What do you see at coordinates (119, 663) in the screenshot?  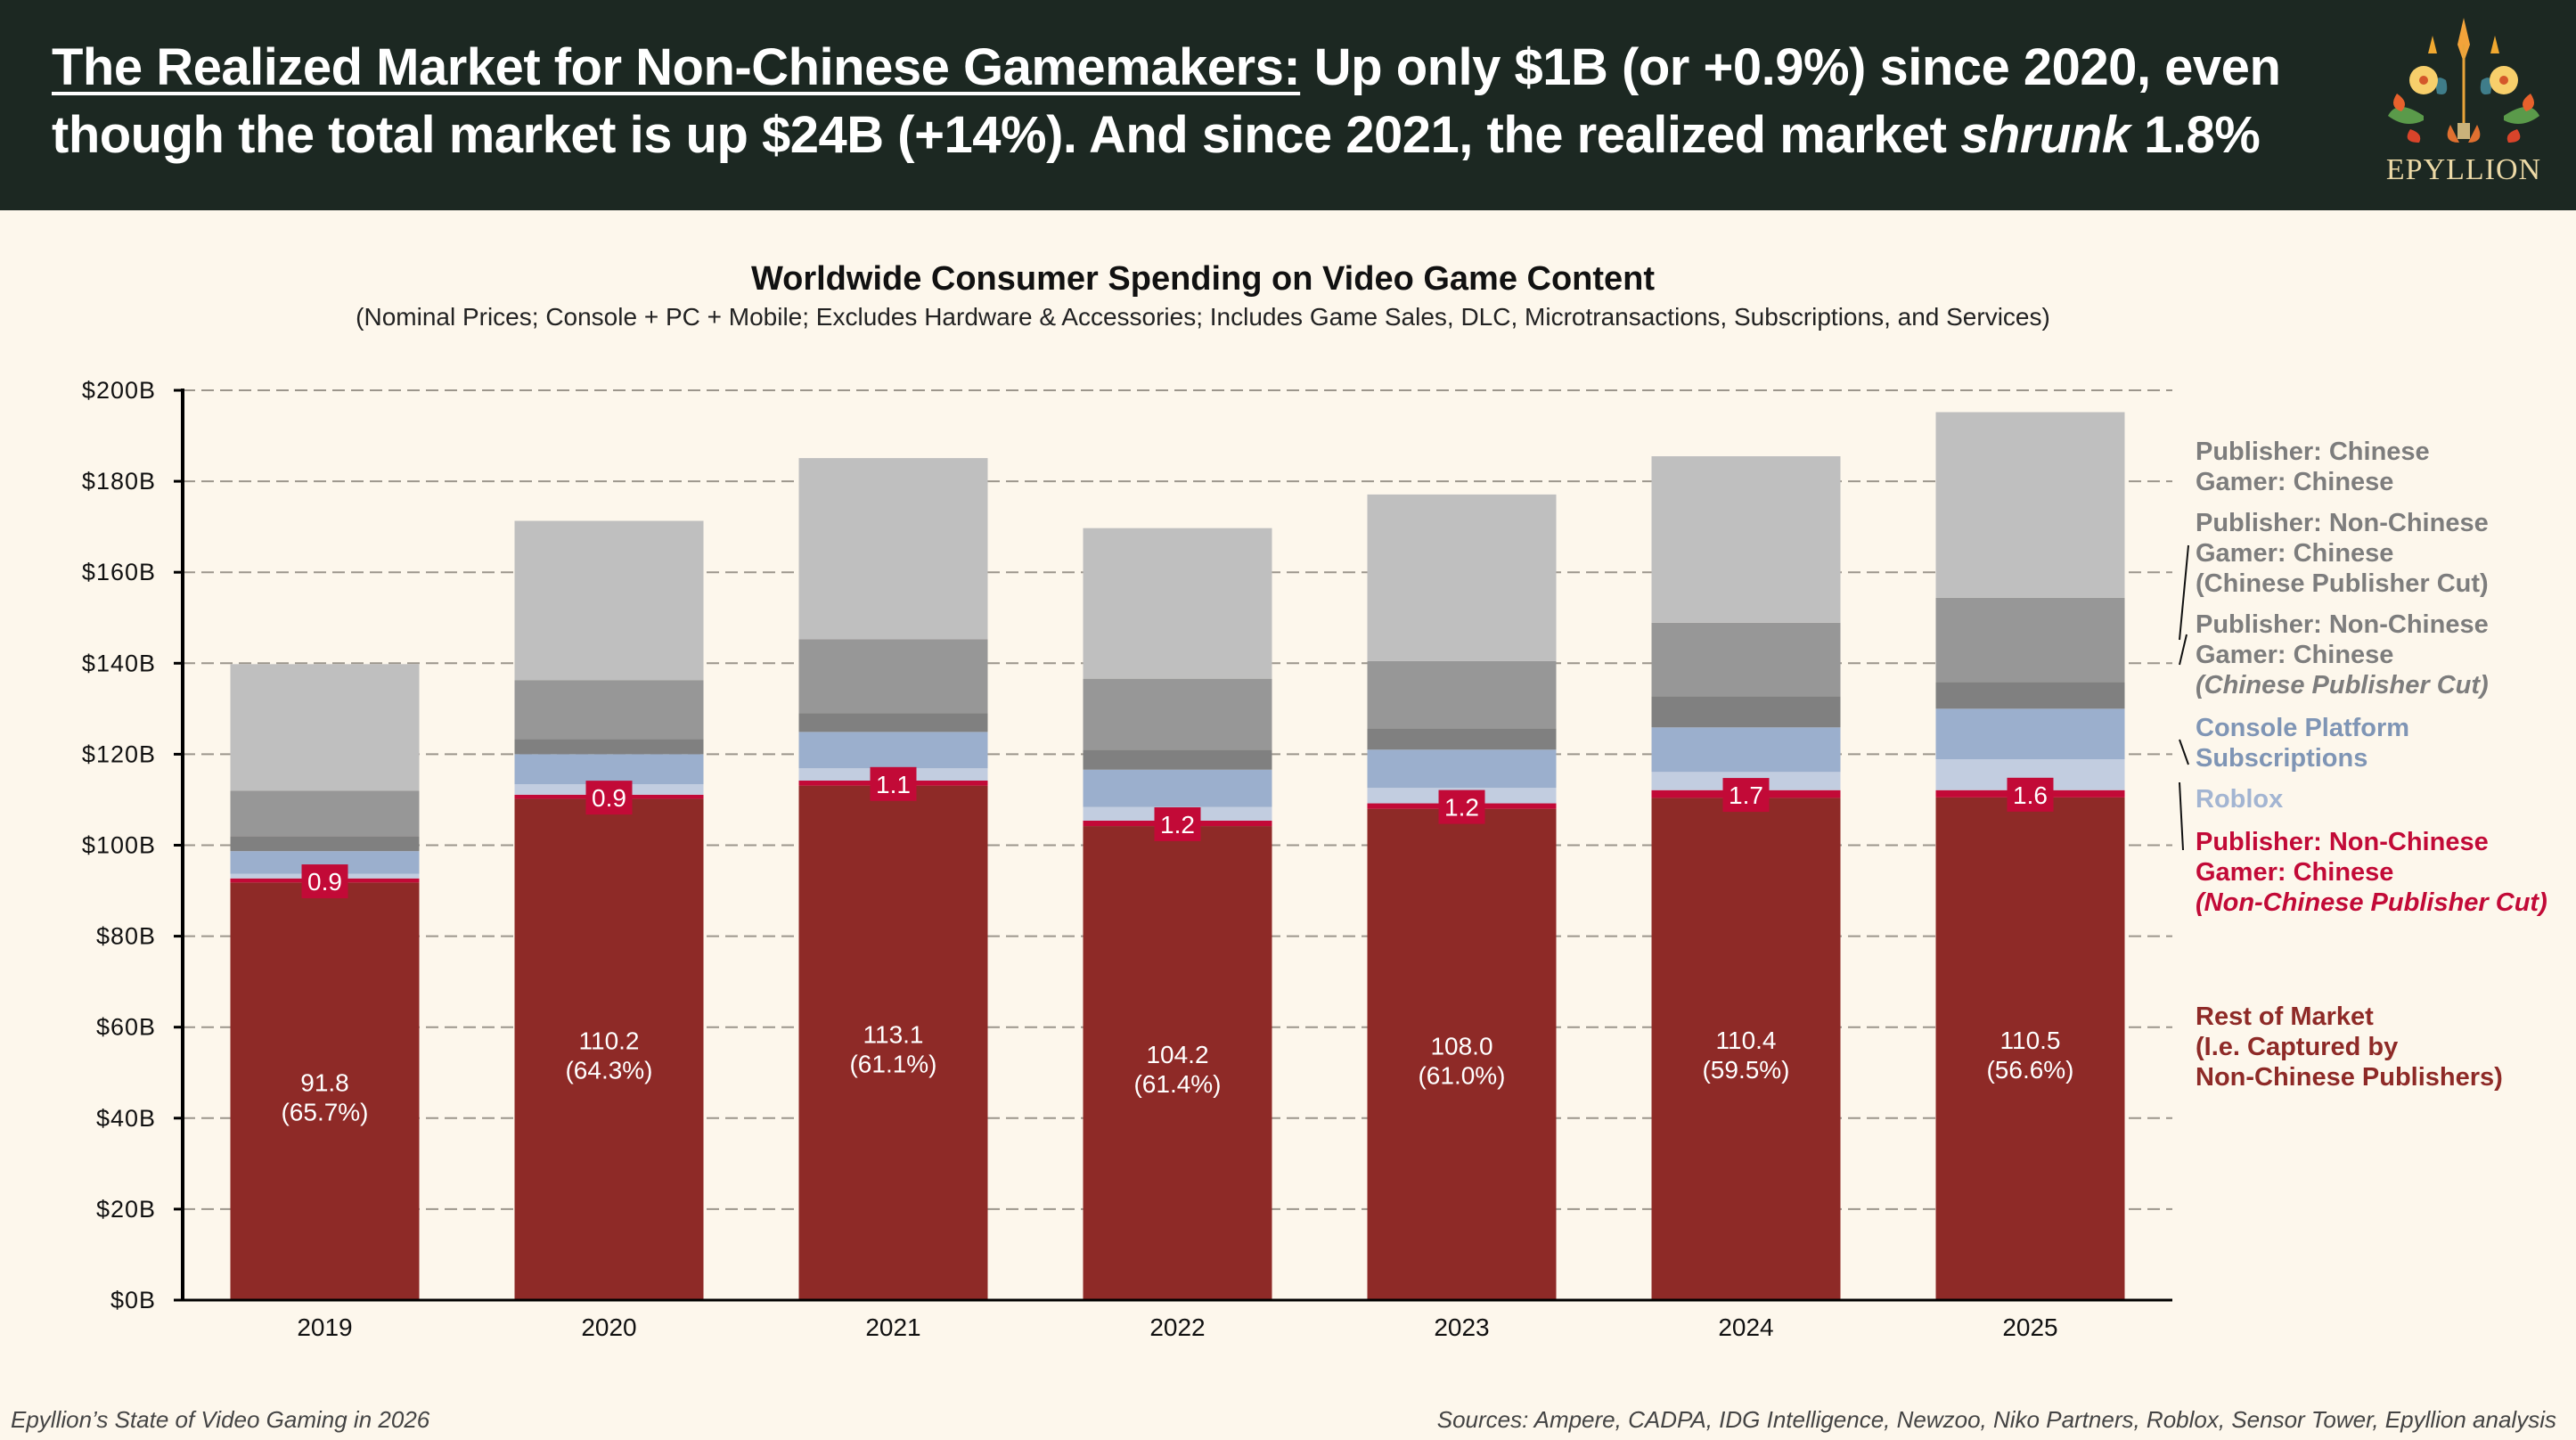 I see `y-tick-label: $140B` at bounding box center [119, 663].